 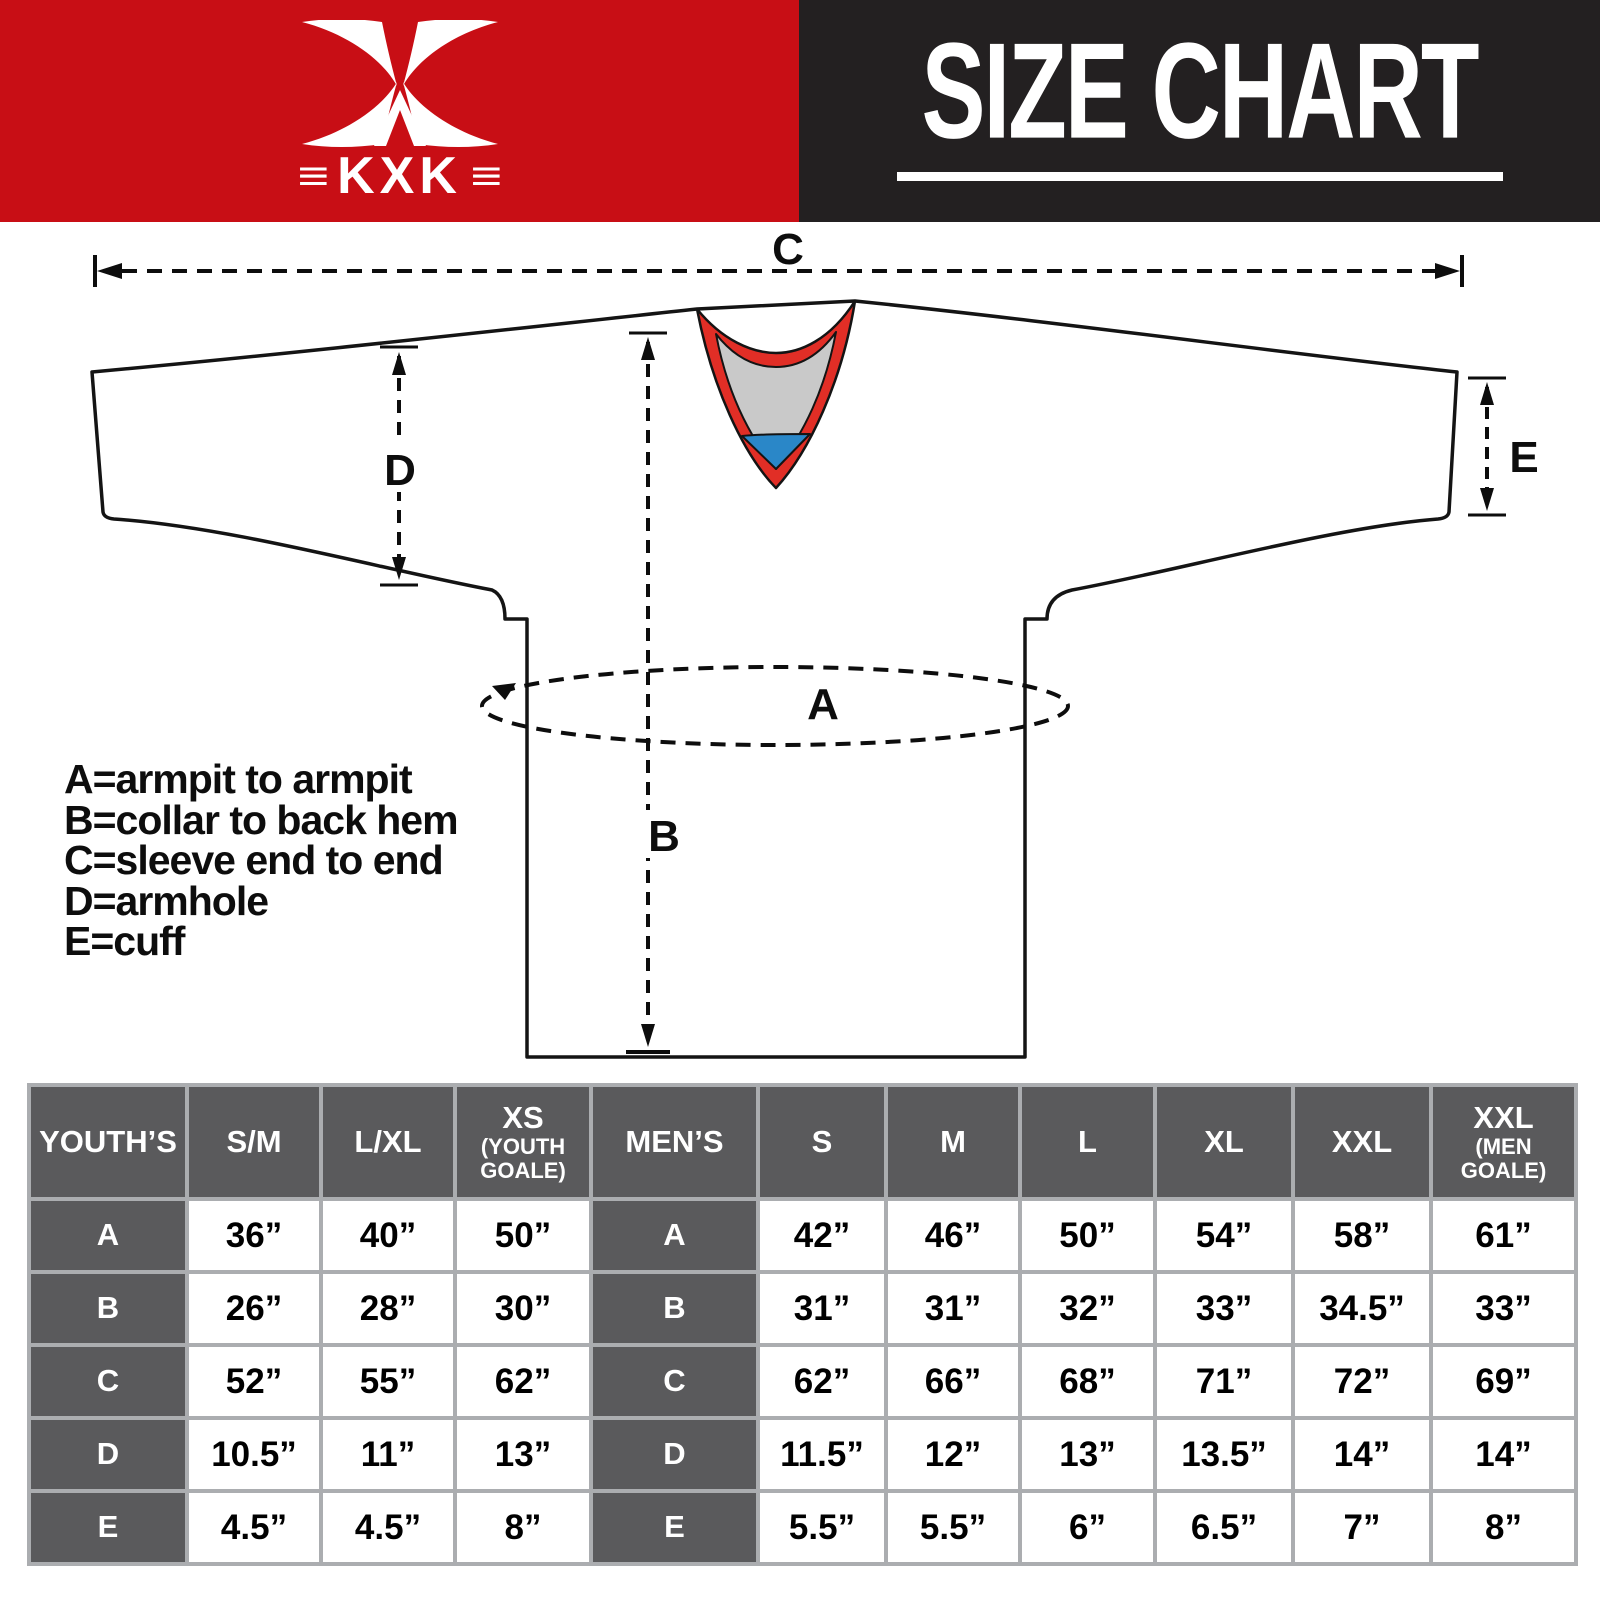 I want to click on header-youths: YOUTH’S, so click(x=108, y=1142).